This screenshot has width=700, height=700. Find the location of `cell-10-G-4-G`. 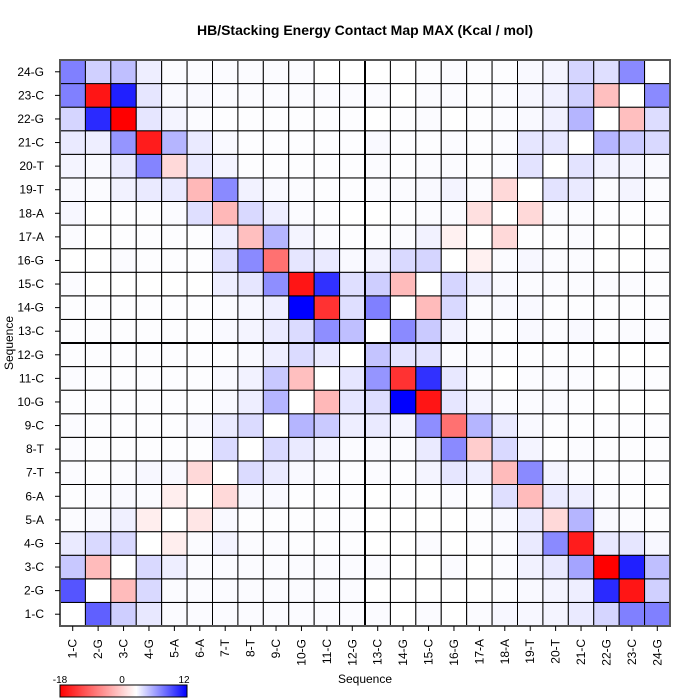

cell-10-G-4-G is located at coordinates (301, 543).